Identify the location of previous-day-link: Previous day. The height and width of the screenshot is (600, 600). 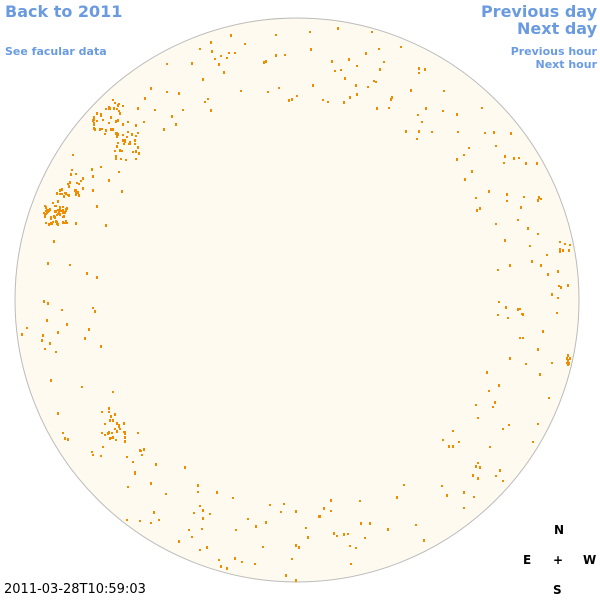
(538, 11).